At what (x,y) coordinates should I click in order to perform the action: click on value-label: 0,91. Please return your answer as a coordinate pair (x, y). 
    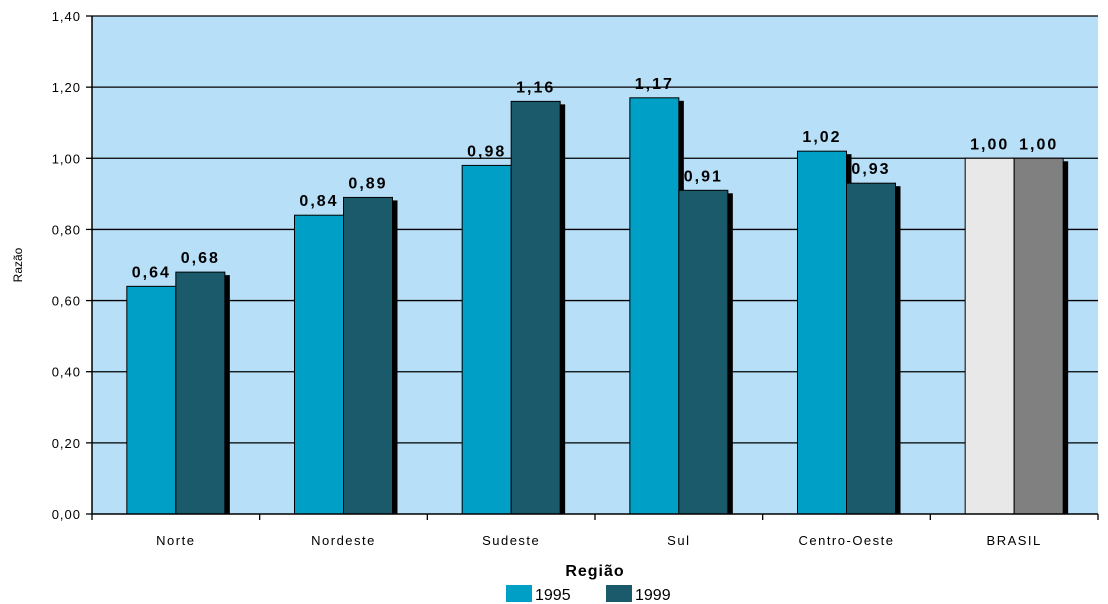
    Looking at the image, I should click on (703, 176).